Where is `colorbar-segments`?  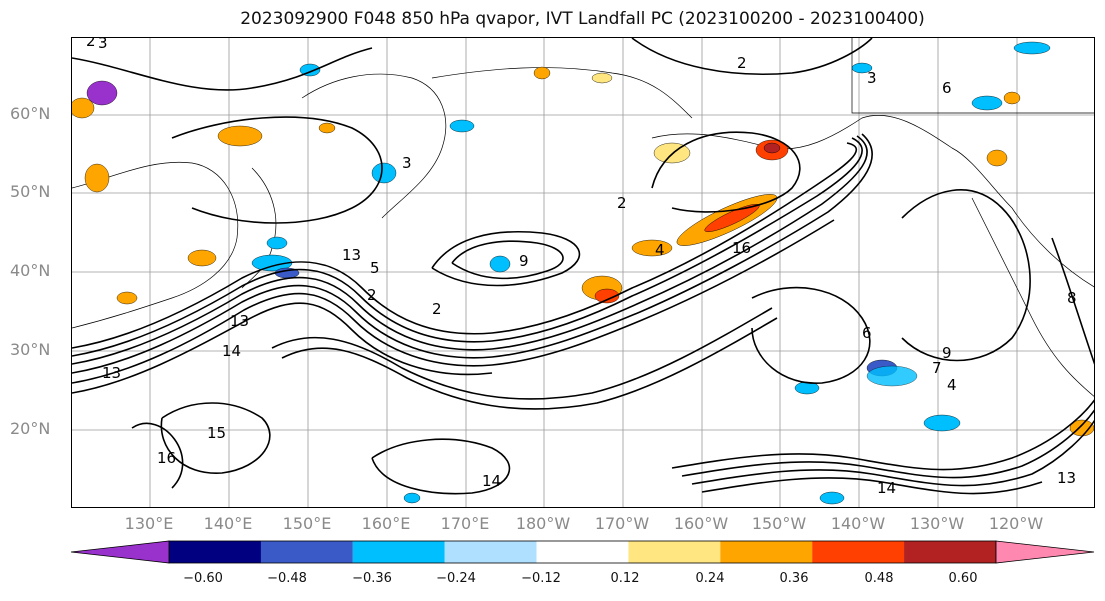
colorbar-segments is located at coordinates (582, 552).